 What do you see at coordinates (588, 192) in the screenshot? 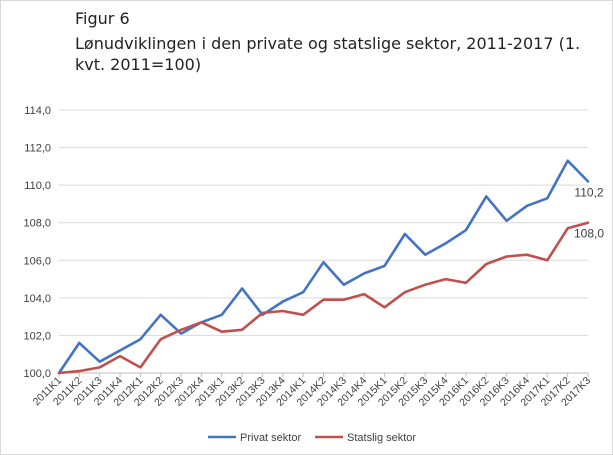
I see `data-label: 110,2` at bounding box center [588, 192].